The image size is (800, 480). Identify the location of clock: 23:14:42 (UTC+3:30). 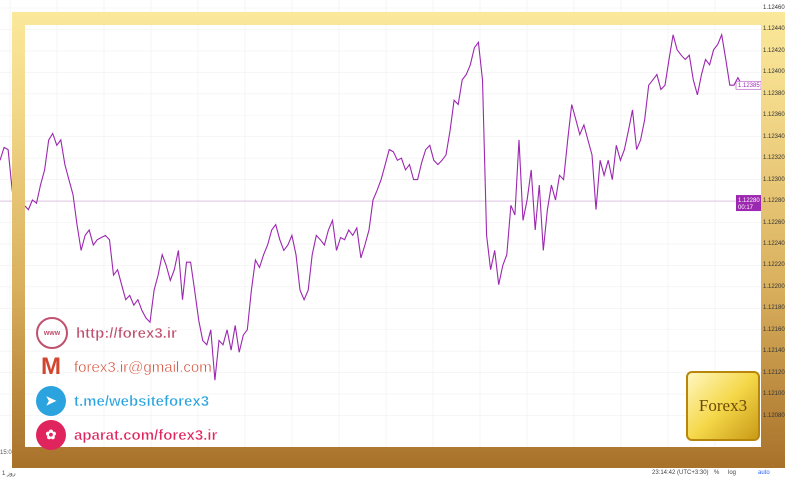
(680, 473).